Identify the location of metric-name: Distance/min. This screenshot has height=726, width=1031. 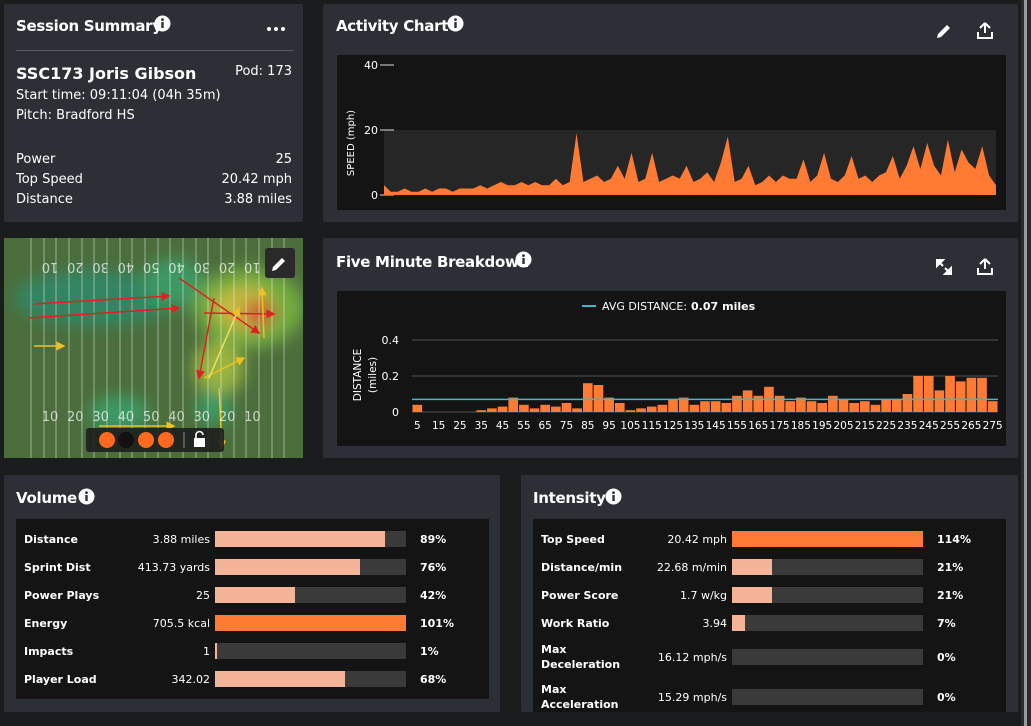
(582, 567).